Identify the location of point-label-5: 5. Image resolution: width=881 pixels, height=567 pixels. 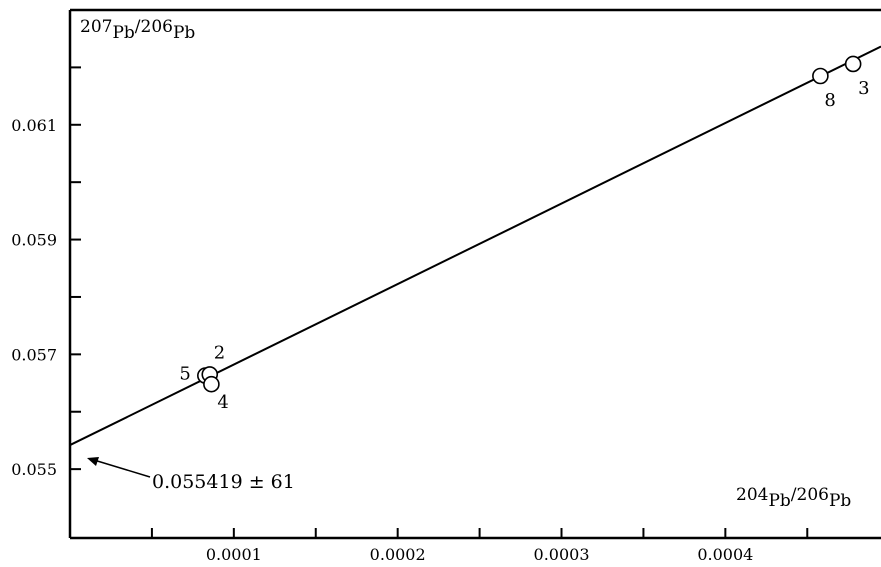
(184, 374).